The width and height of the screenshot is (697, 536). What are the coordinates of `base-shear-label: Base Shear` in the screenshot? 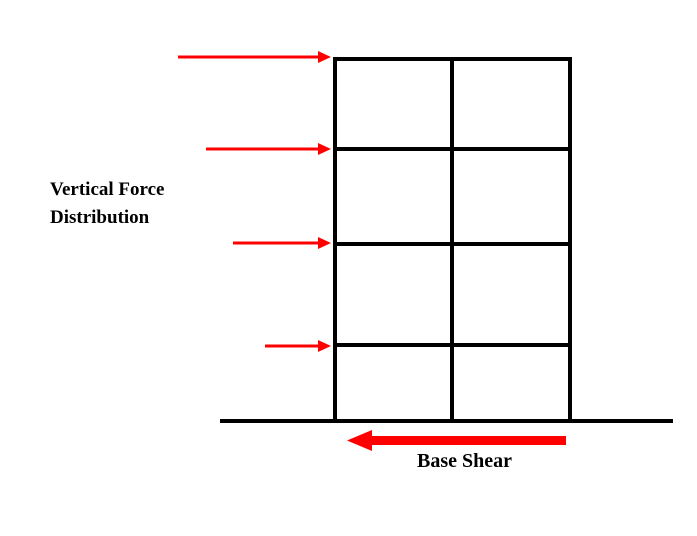 It's located at (464, 461).